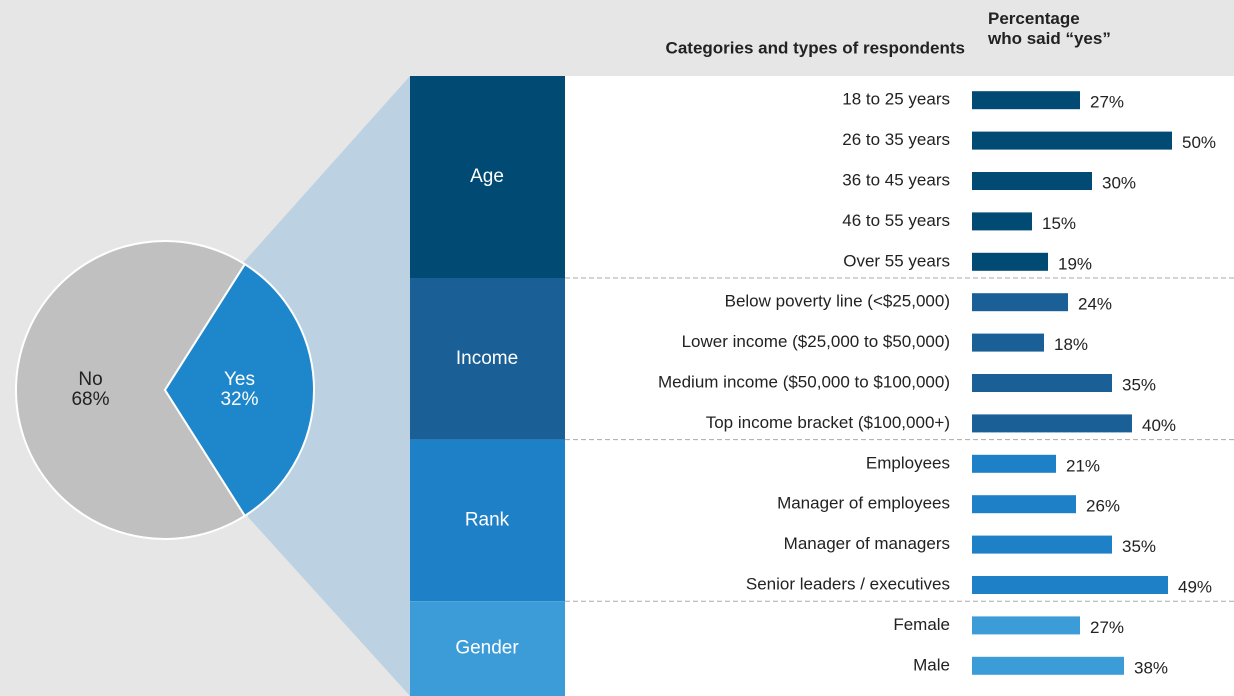 The width and height of the screenshot is (1234, 696). I want to click on slice-label: No, so click(90, 379).